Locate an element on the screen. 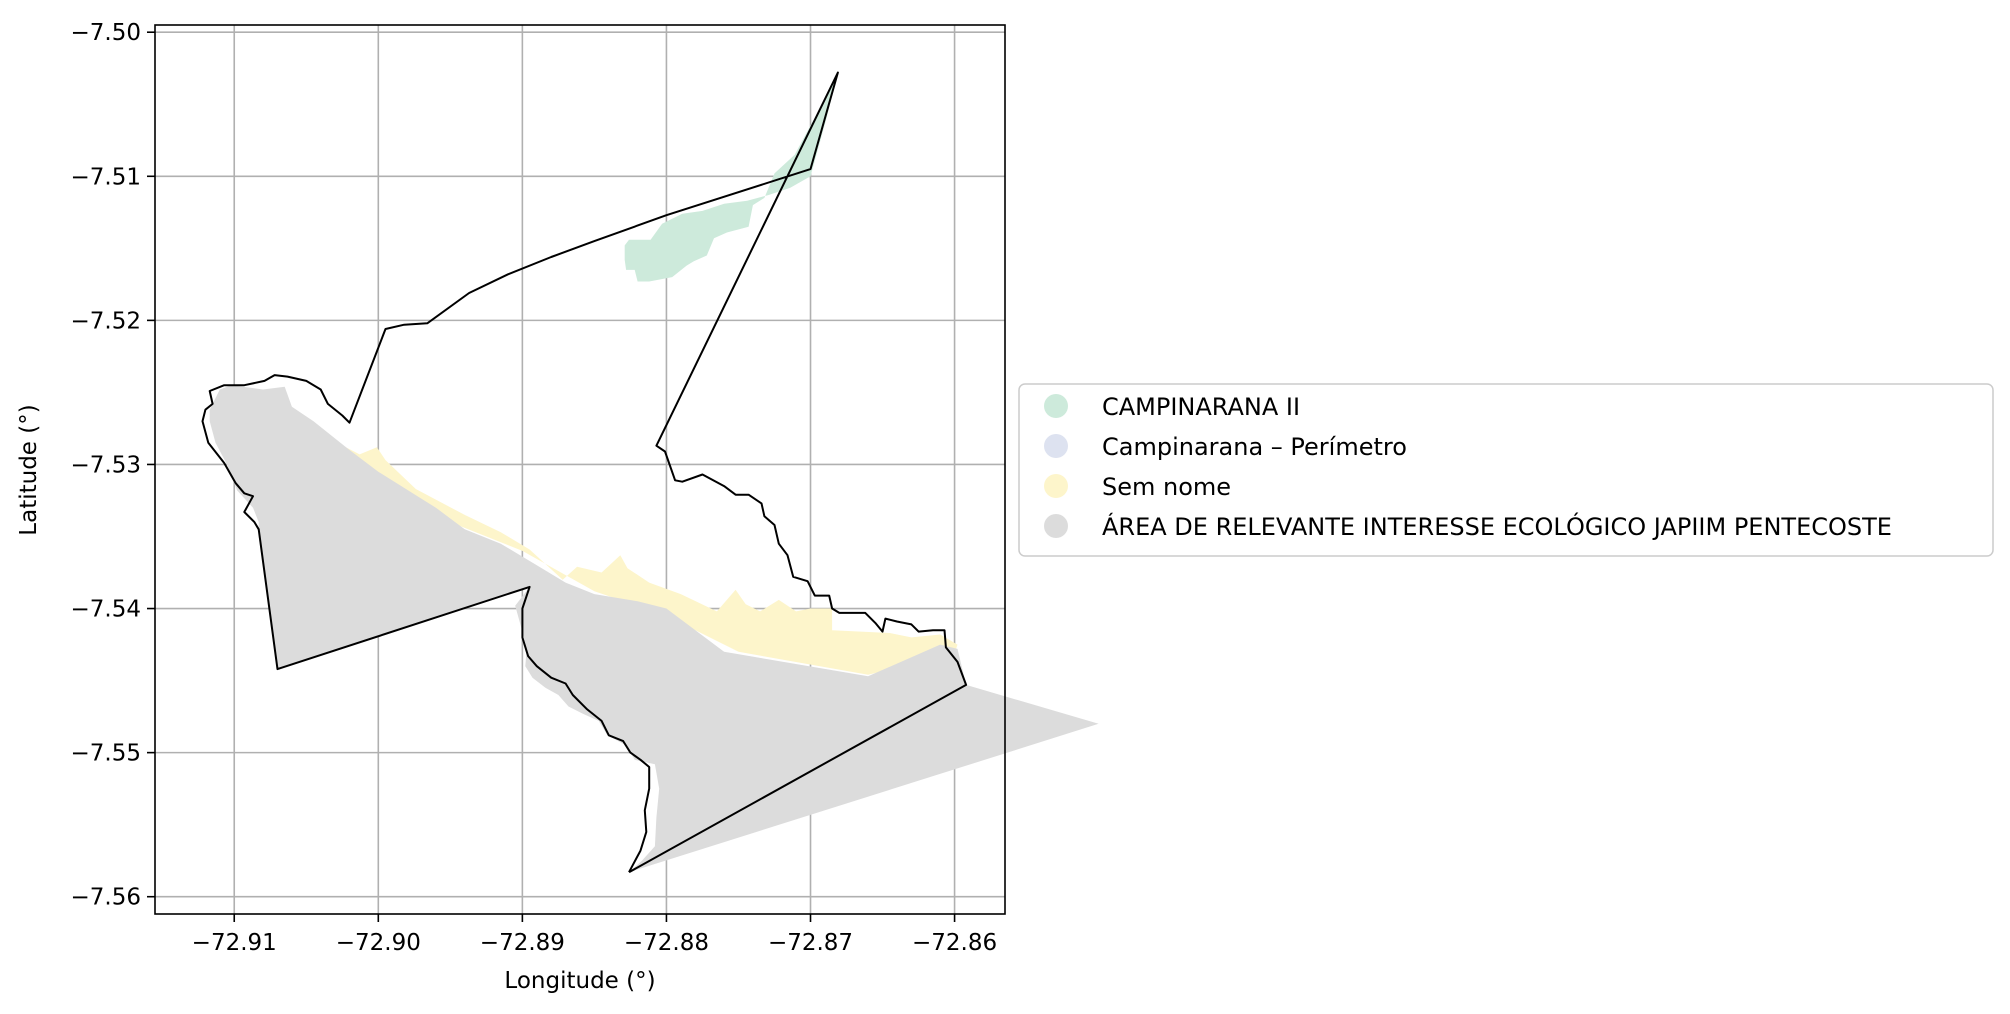  legend-frame is located at coordinates (1506, 470).